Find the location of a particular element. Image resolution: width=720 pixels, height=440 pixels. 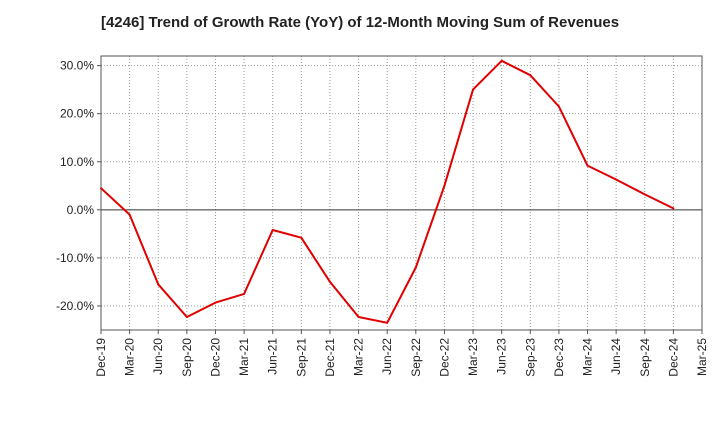

x-tick-label: Mar-21 is located at coordinates (244, 357).